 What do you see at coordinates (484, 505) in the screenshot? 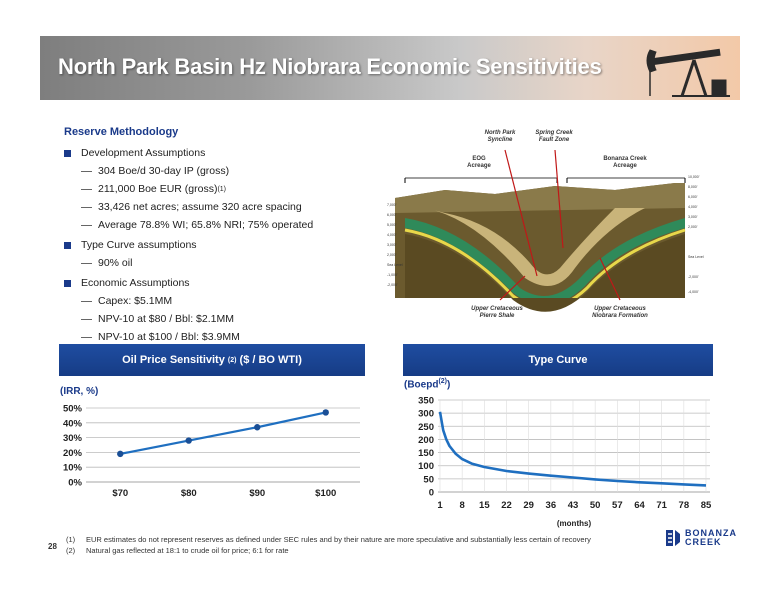
I see `x-tick-label: 15` at bounding box center [484, 505].